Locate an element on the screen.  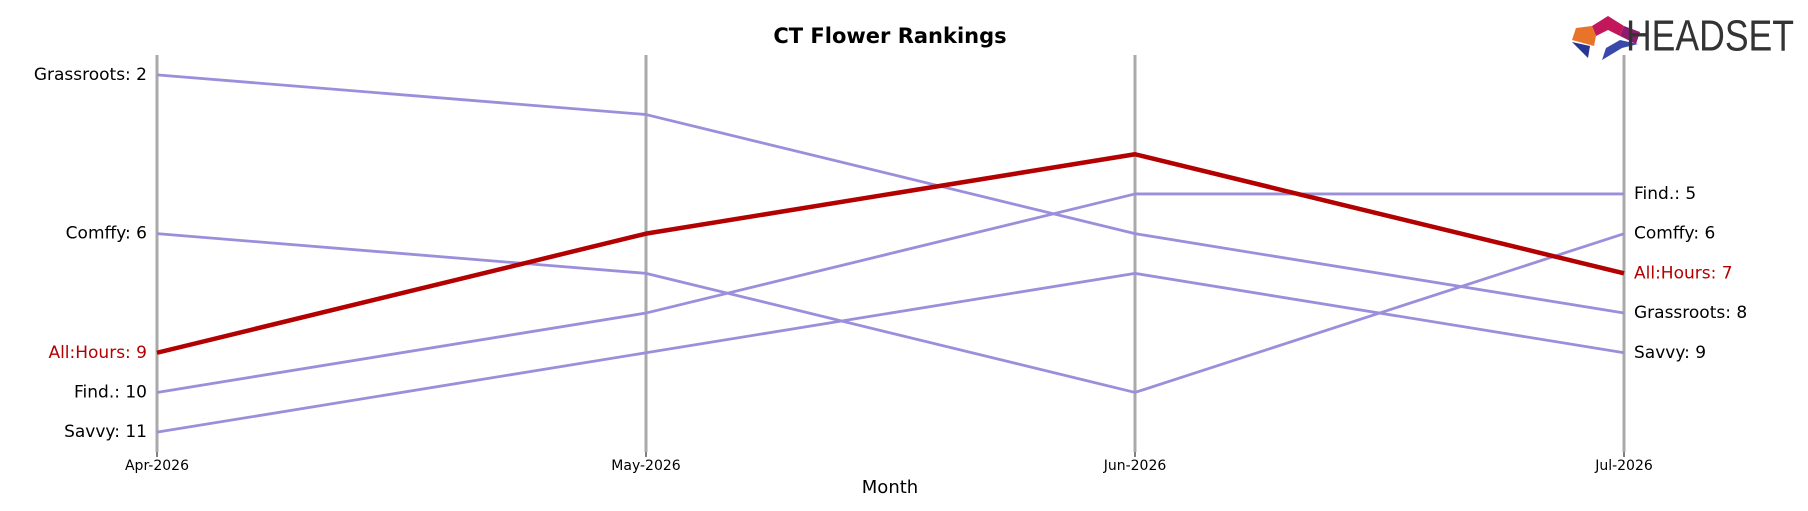
brand-name: HEADSET is located at coordinates (1710, 36).